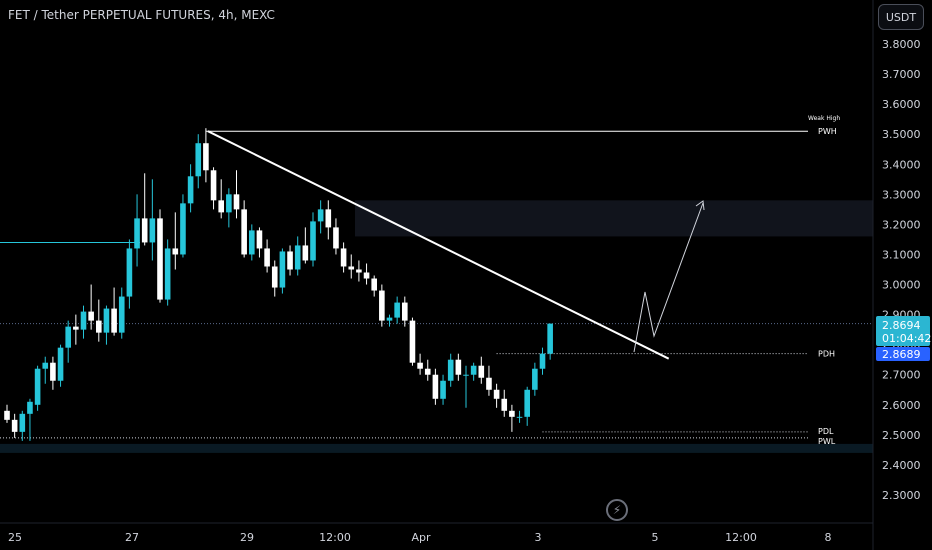 The image size is (932, 550). Describe the element at coordinates (827, 131) in the screenshot. I see `level-label-pwh: PWH` at that location.